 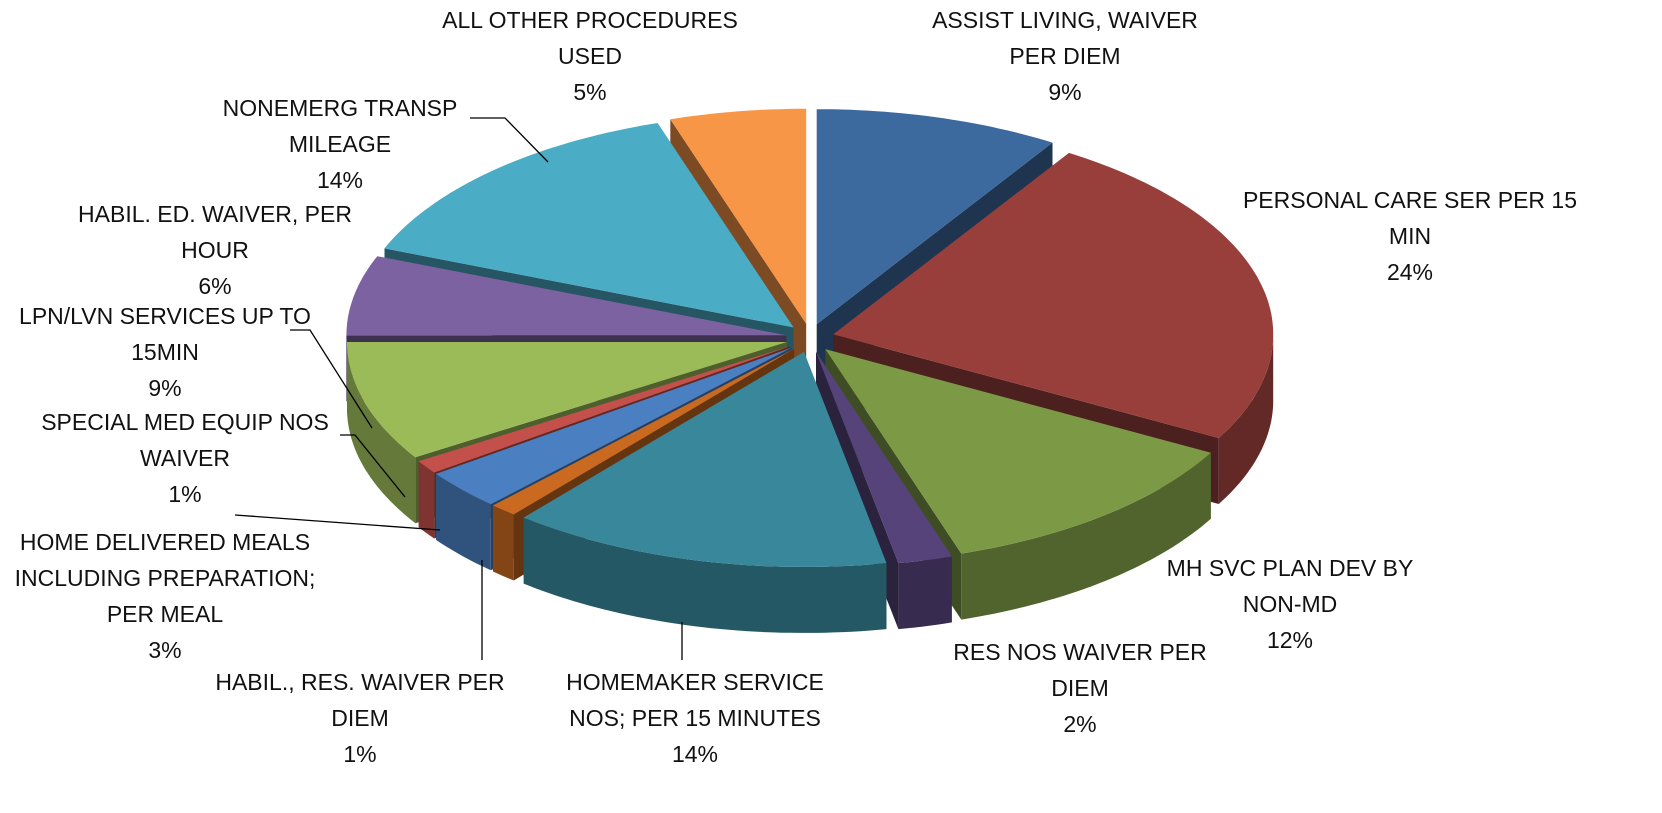 What do you see at coordinates (185, 440) in the screenshot?
I see `category-label: SPECIAL MED EQUIP NOS WAIVER` at bounding box center [185, 440].